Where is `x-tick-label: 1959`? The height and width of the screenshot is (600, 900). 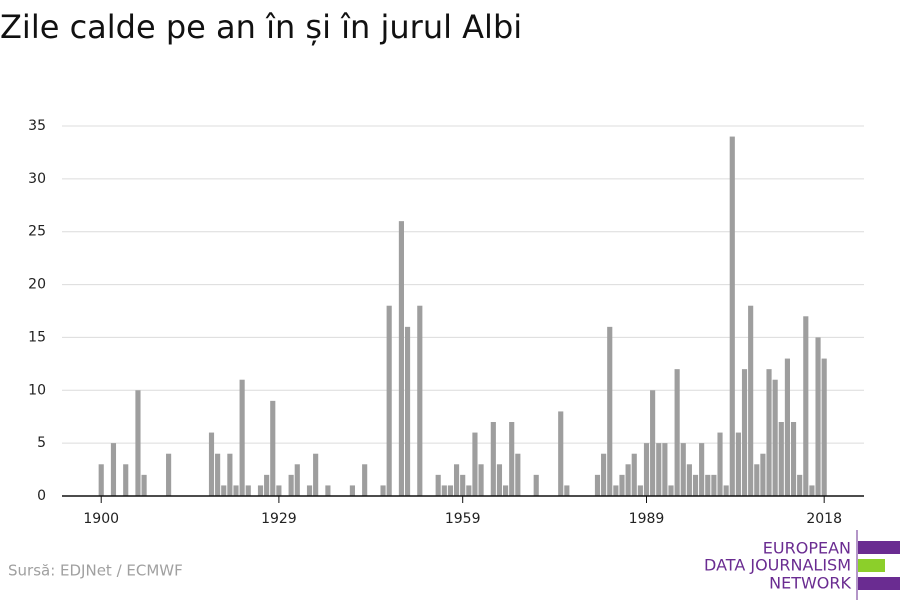
x-tick-label: 1959 is located at coordinates (463, 519).